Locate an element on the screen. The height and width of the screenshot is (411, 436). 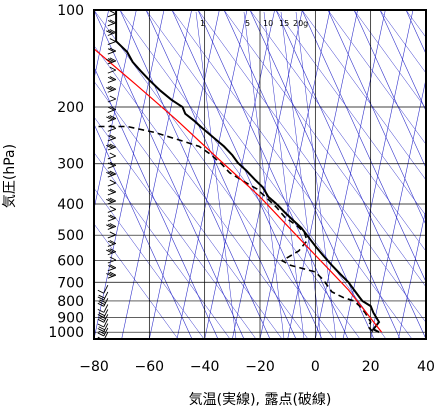
mixing-ratio-label: 5 is located at coordinates (247, 23).